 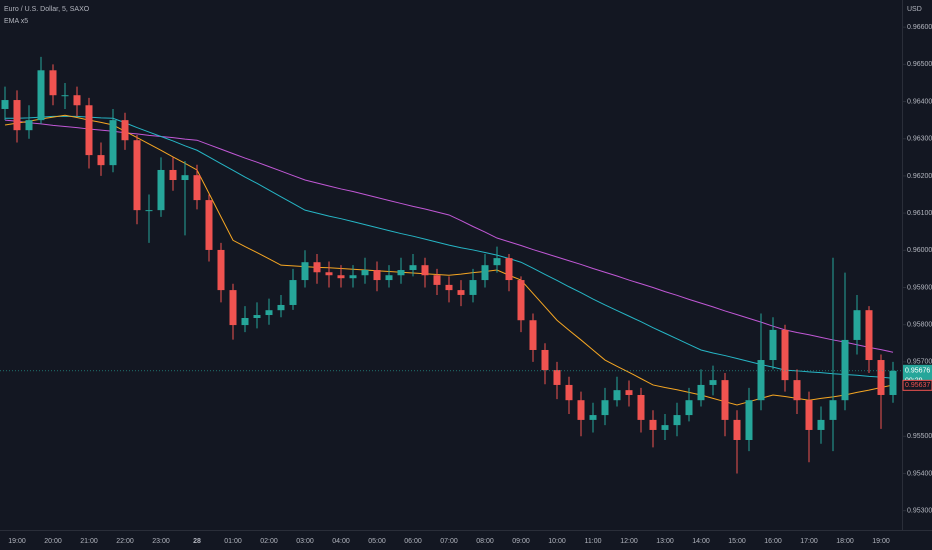 I want to click on x-tick-label: 16:00, so click(x=773, y=541).